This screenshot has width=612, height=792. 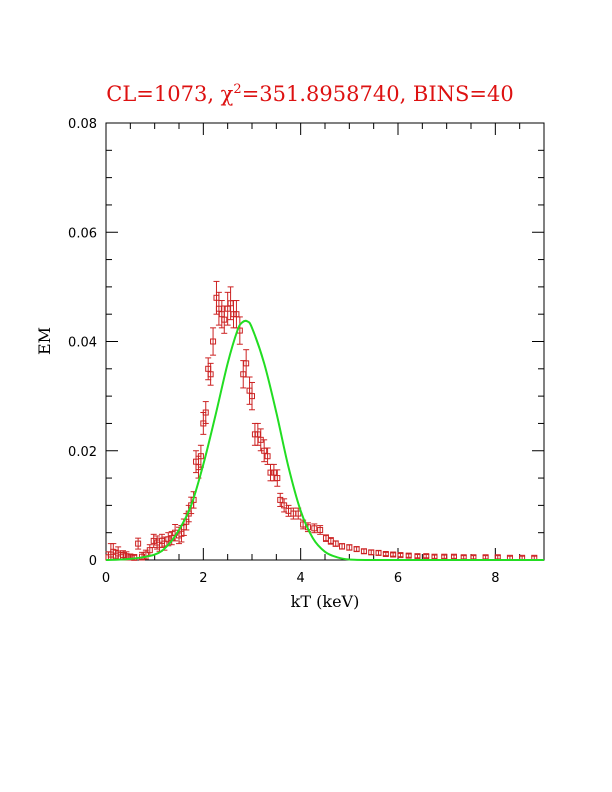 I want to click on x-tick-labels: 0 2 4 6 8, so click(x=301, y=578).